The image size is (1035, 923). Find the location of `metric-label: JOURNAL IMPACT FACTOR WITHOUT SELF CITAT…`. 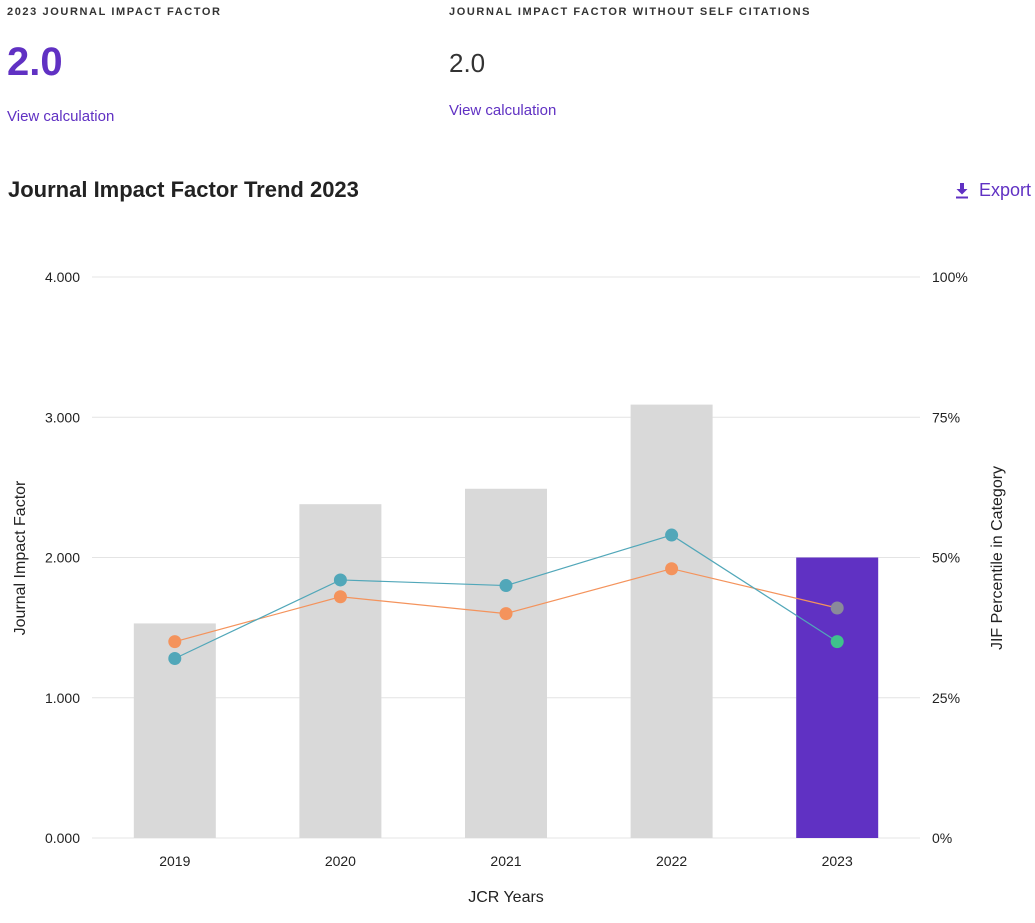

metric-label: JOURNAL IMPACT FACTOR WITHOUT SELF CITAT… is located at coordinates (630, 12).